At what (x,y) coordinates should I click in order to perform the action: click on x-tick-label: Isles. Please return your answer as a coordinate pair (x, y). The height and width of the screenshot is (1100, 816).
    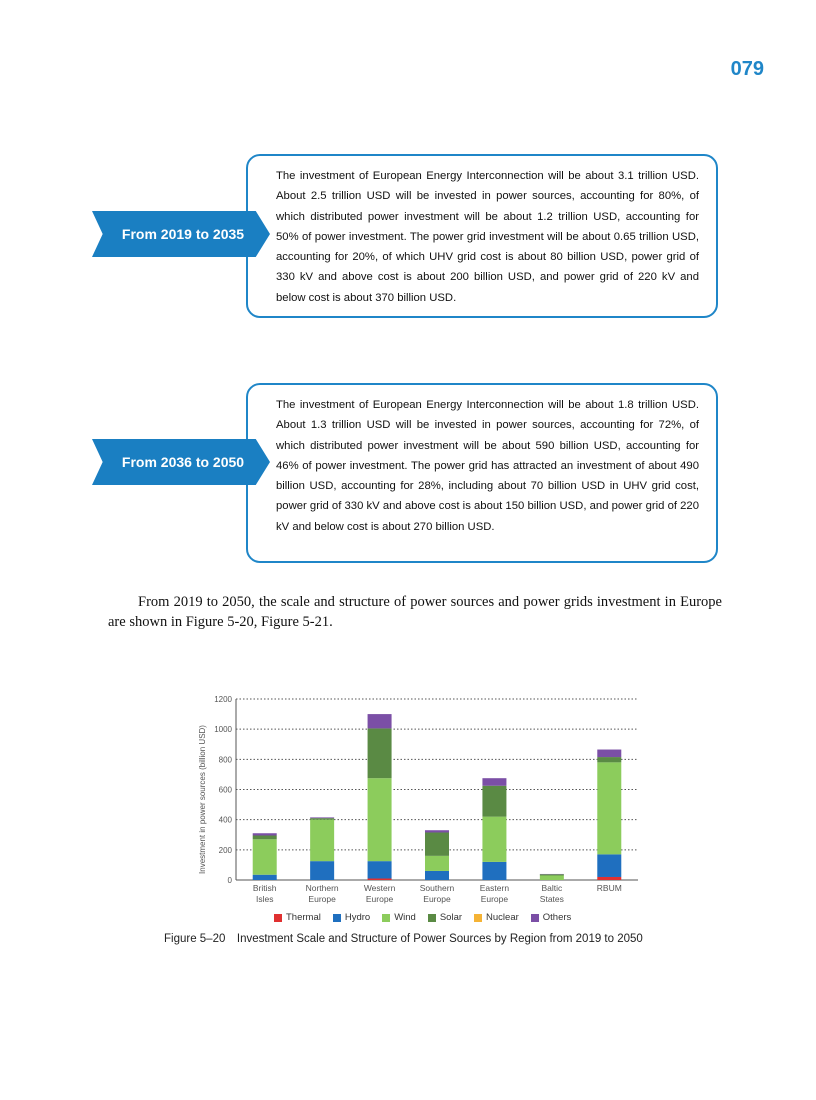
    Looking at the image, I should click on (264, 899).